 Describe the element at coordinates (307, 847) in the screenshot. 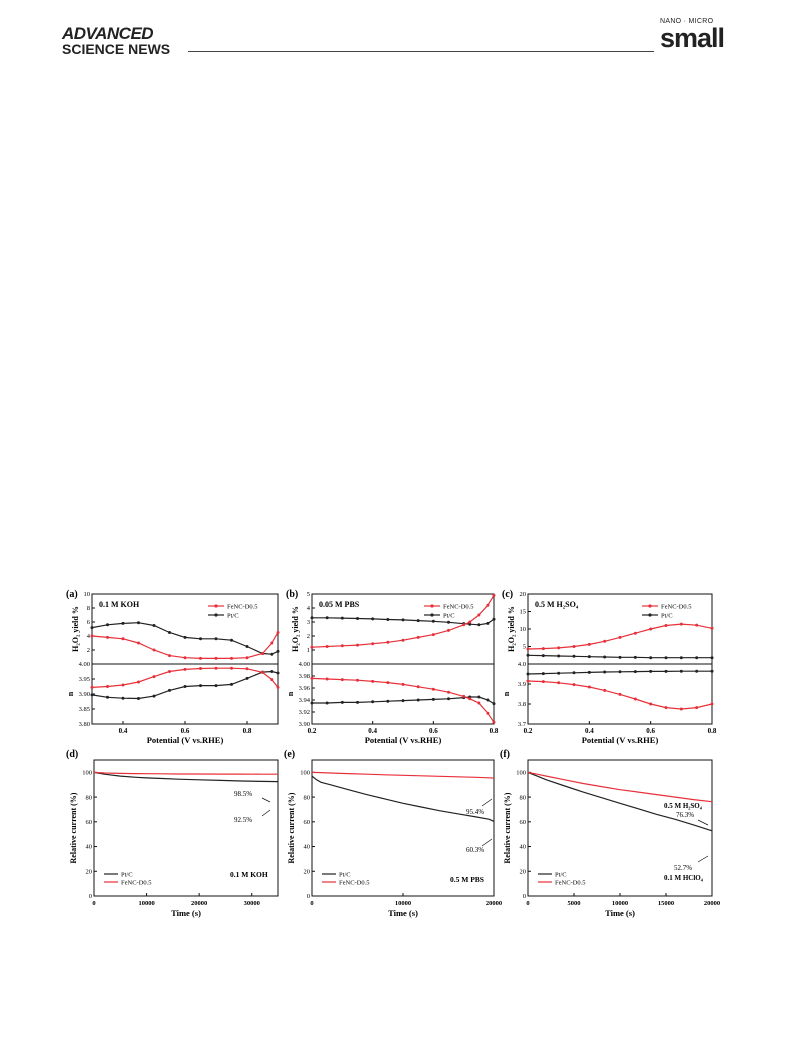

I see `chart-e-ytick-label: 40` at that location.